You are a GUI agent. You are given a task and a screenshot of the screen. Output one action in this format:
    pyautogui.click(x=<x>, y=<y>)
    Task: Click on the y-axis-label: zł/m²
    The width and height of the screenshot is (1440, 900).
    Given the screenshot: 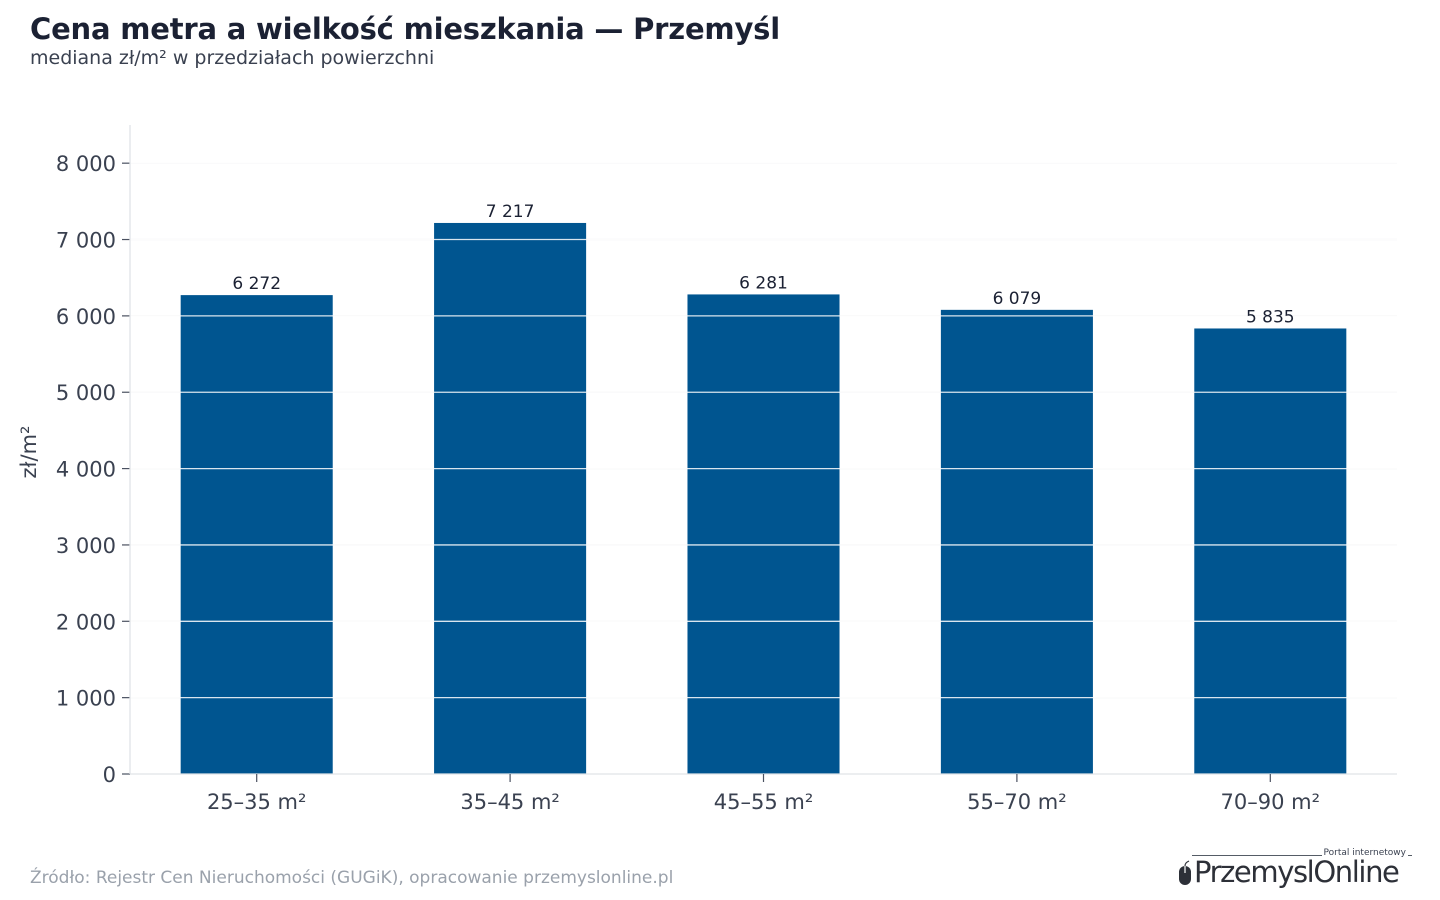 What is the action you would take?
    pyautogui.click(x=29, y=452)
    